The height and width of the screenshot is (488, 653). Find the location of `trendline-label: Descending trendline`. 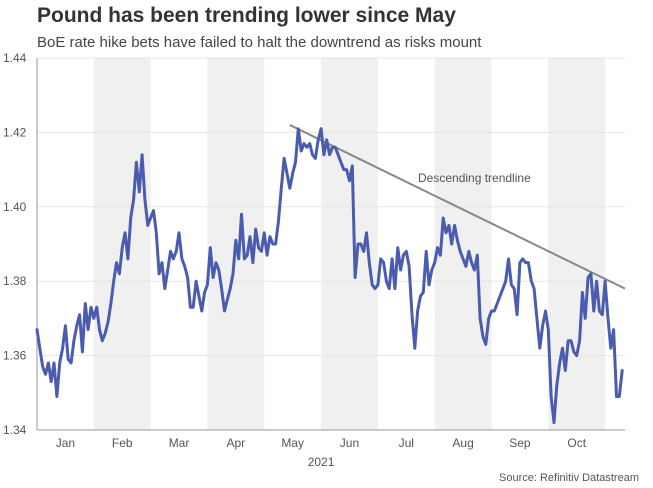

trendline-label: Descending trendline is located at coordinates (474, 178).